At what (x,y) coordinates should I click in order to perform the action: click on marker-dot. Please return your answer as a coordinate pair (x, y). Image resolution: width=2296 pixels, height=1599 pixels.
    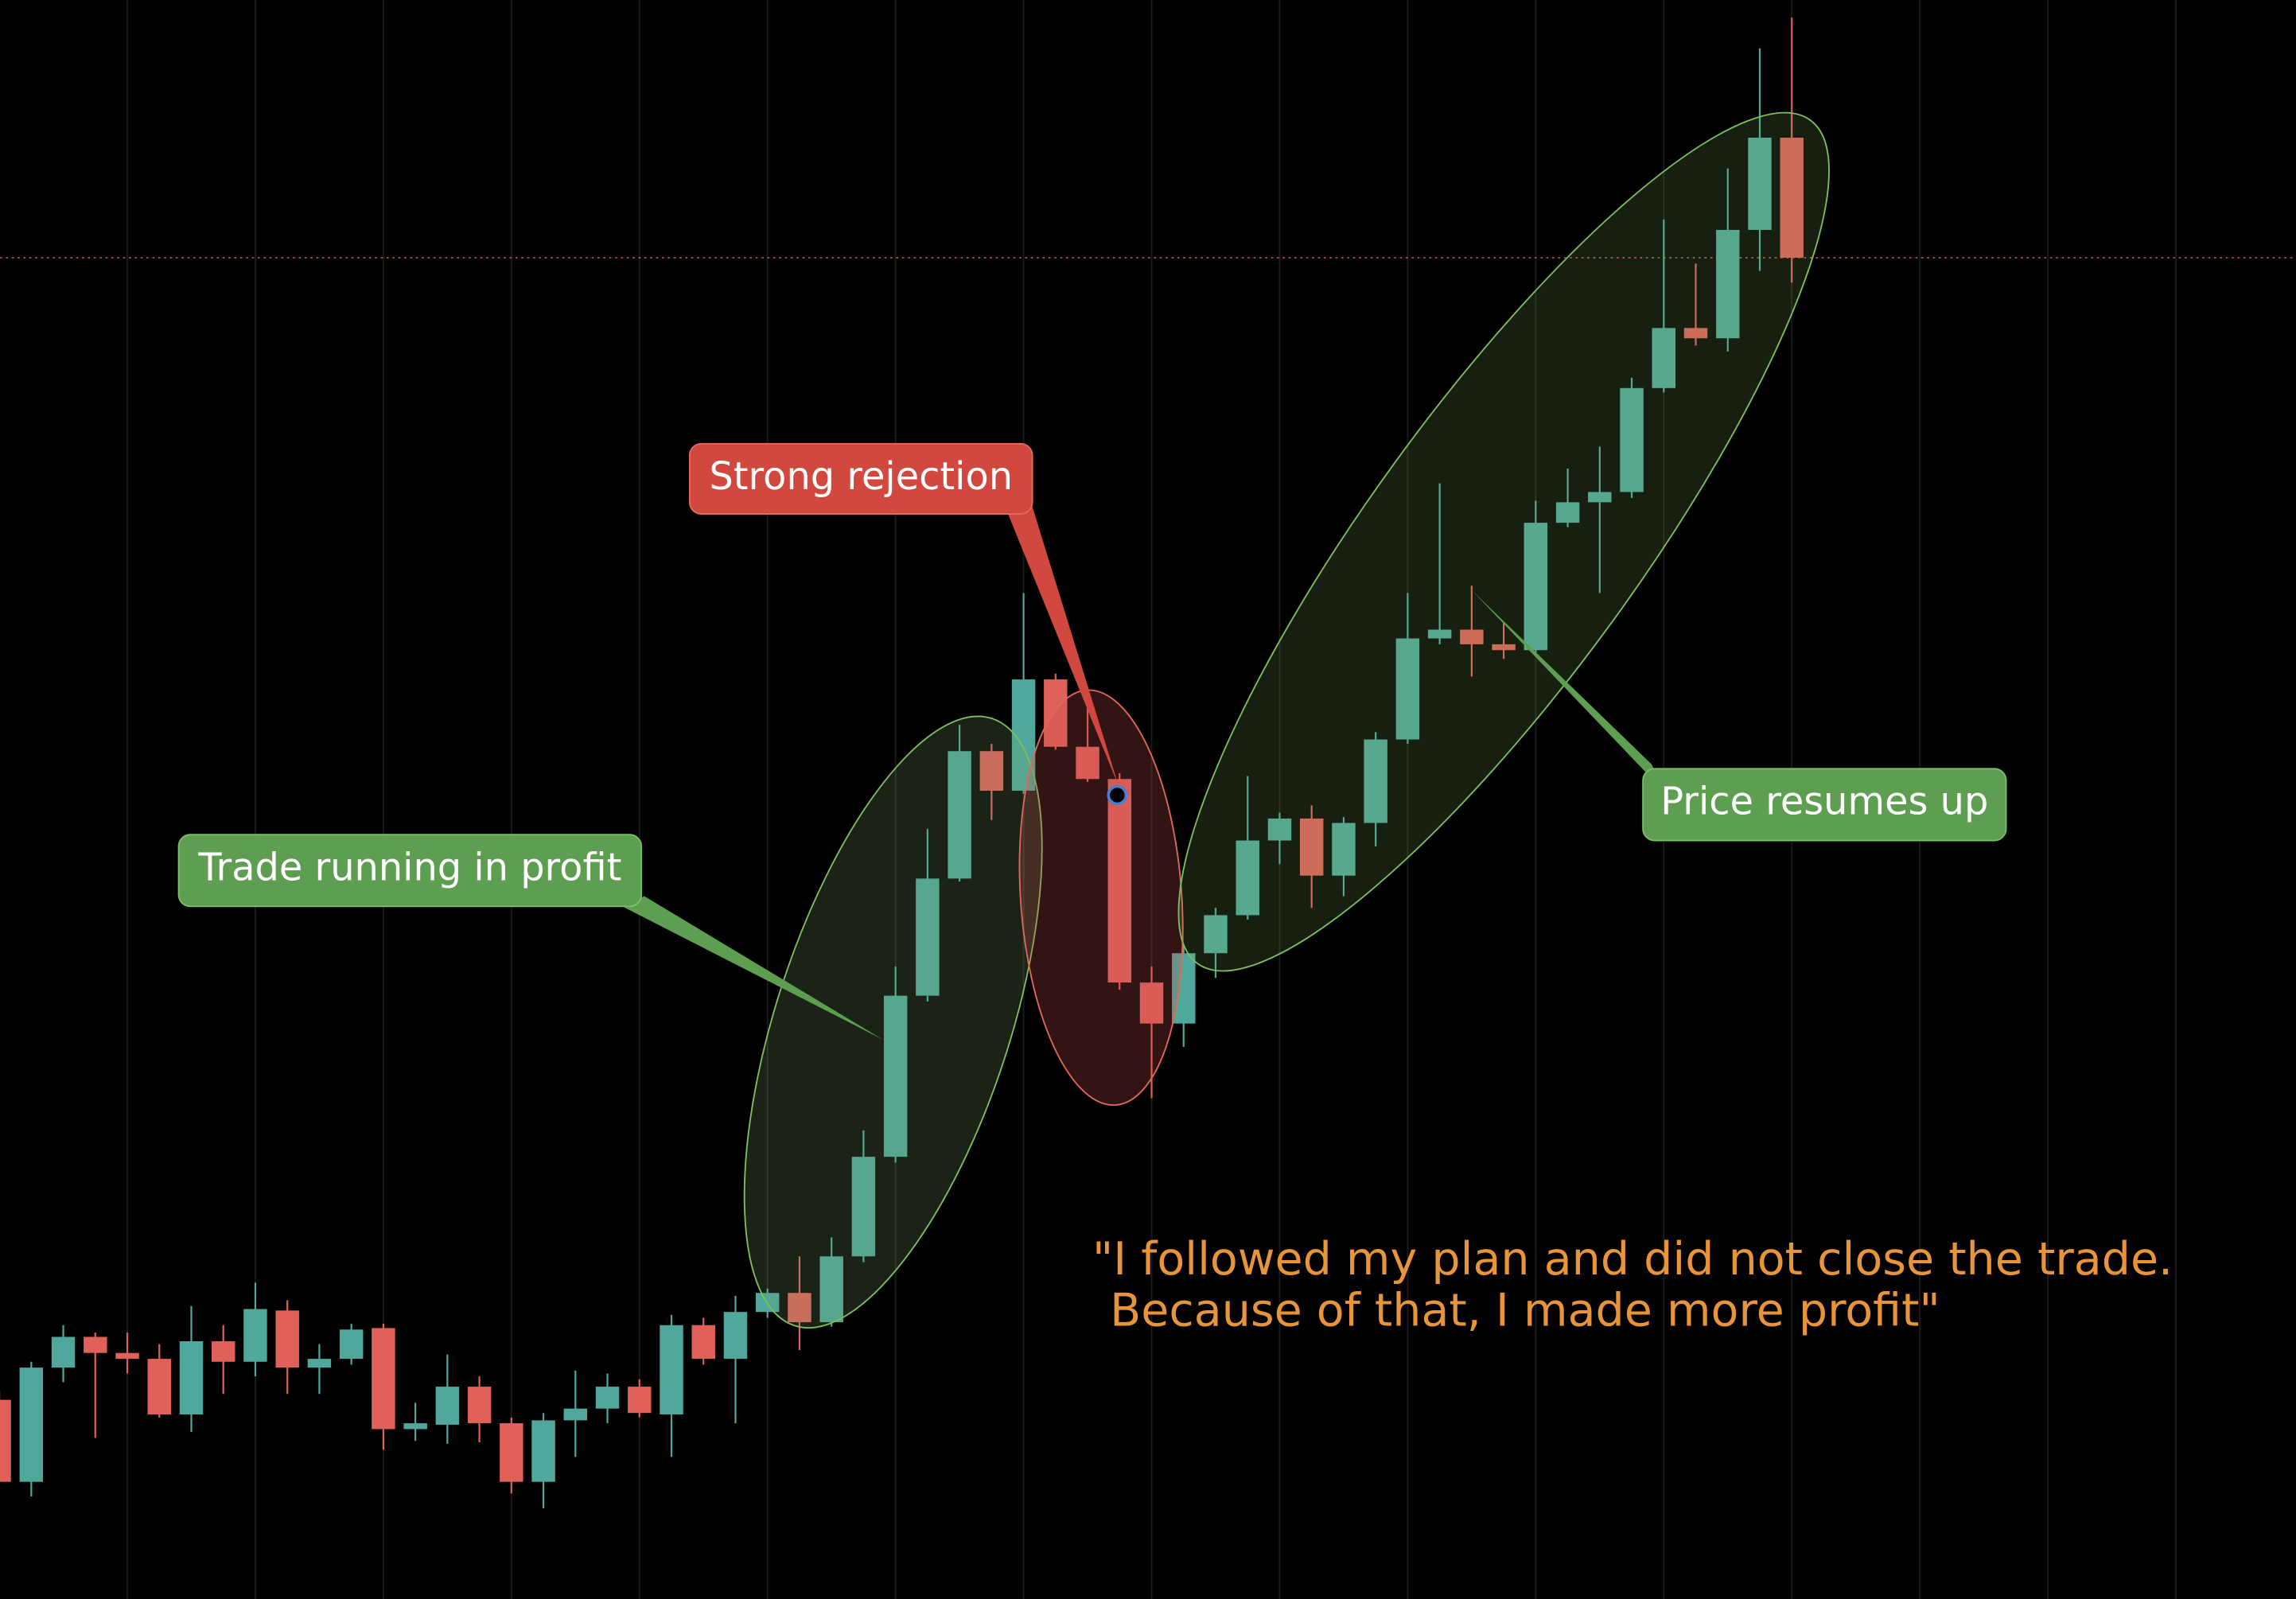
    Looking at the image, I should click on (1117, 795).